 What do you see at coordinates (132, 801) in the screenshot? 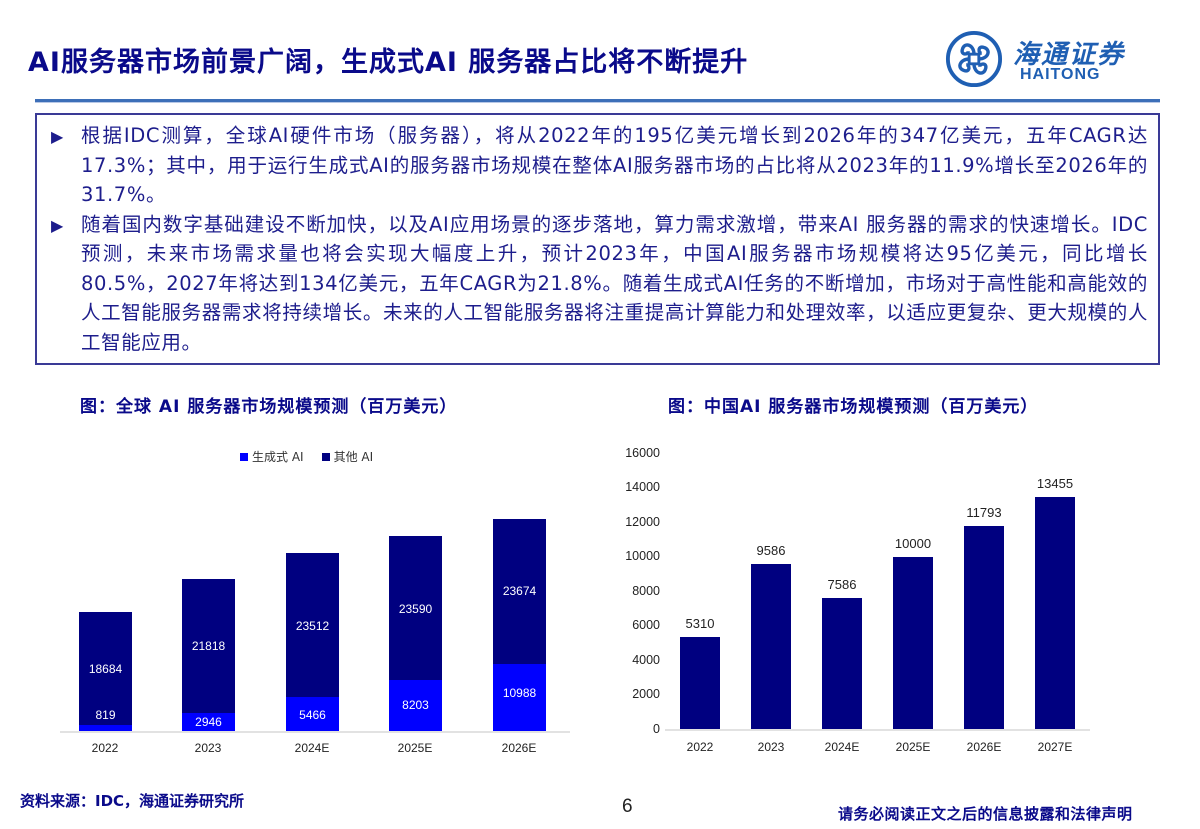
I see `data-source: 资料来源：IDC，海通证券研究所` at bounding box center [132, 801].